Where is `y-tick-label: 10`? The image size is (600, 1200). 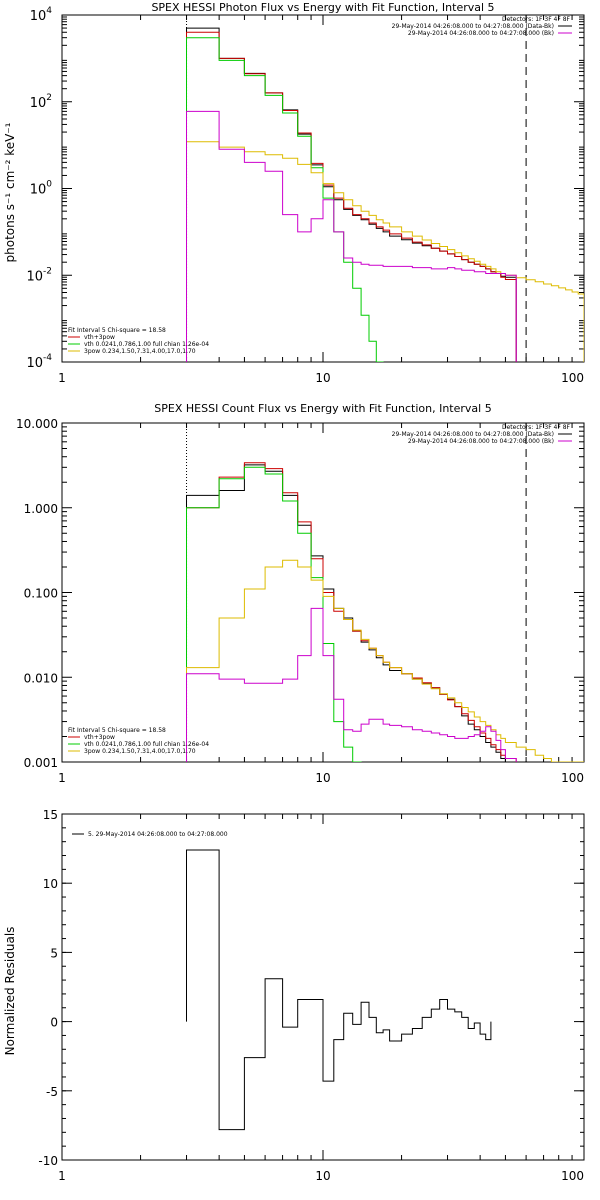
y-tick-label: 10 is located at coordinates (50, 884).